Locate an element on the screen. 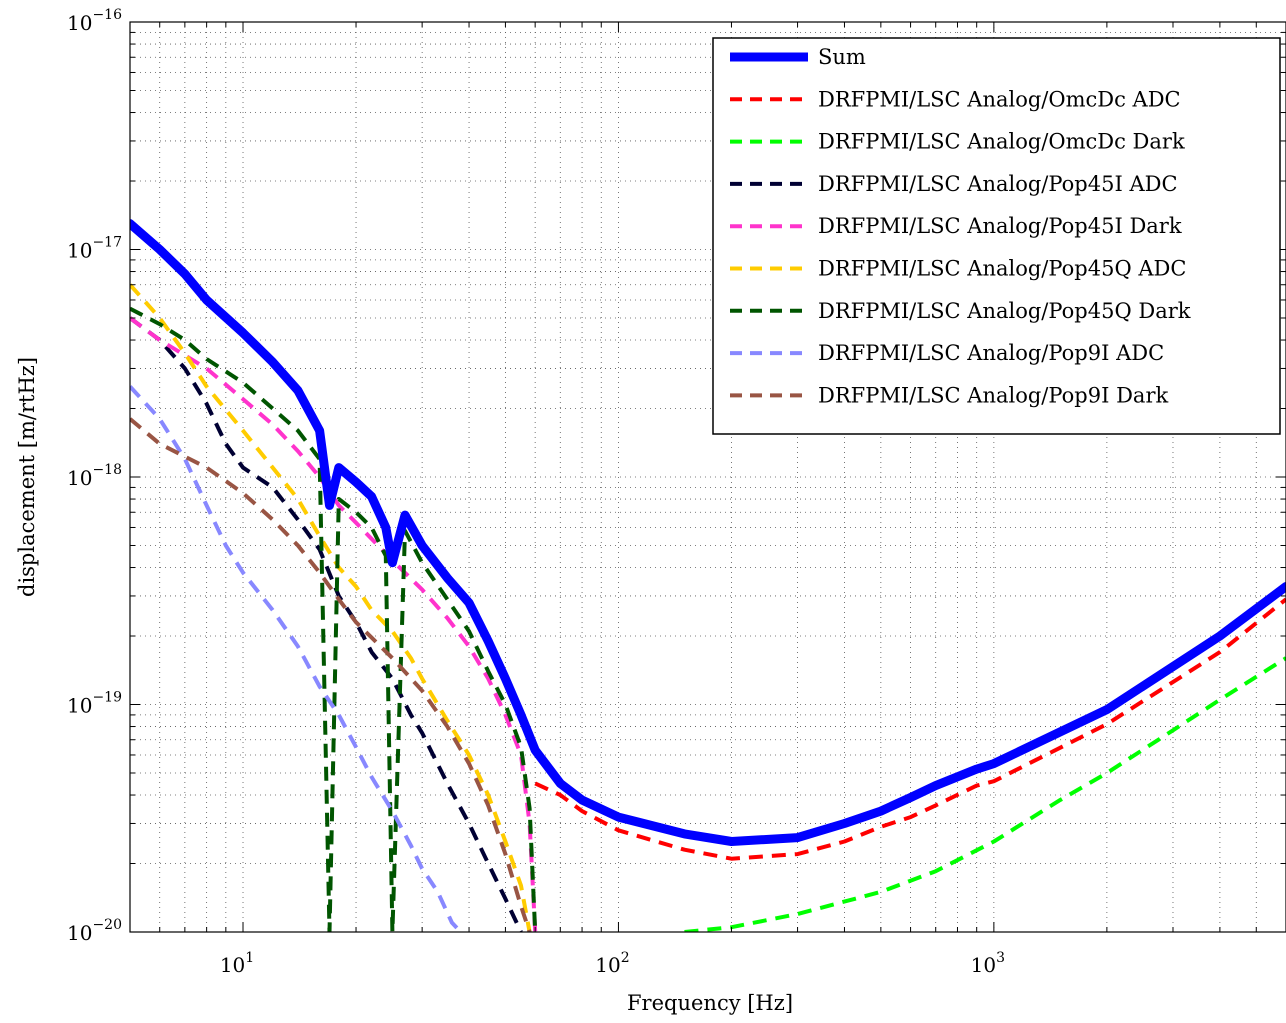 The height and width of the screenshot is (1023, 1286). y-tick-label: 10−17 is located at coordinates (94, 249).